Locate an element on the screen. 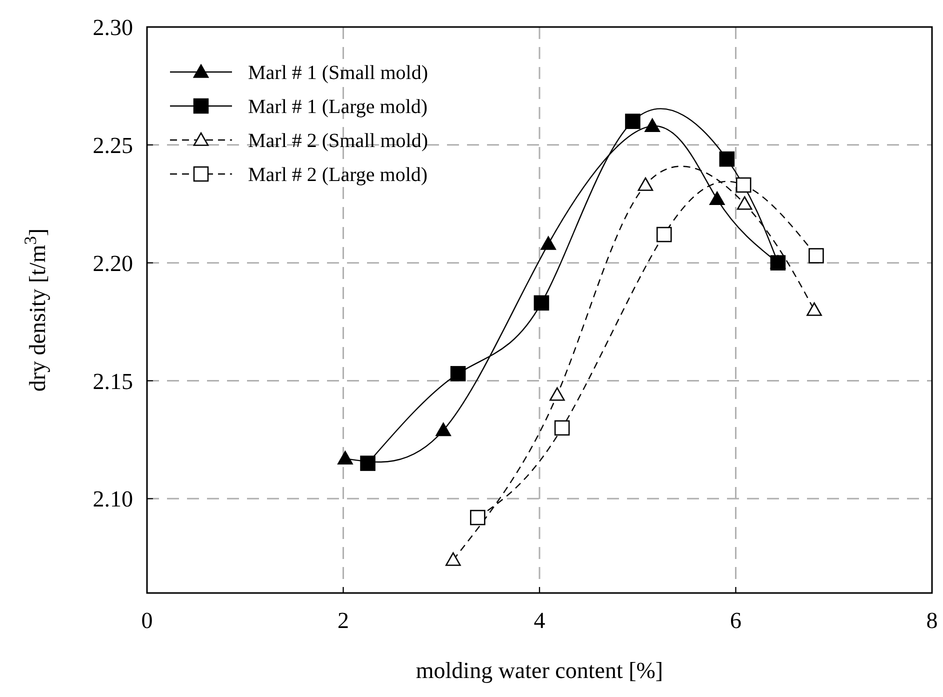 The height and width of the screenshot is (697, 943). y-tick-label: 2.25 is located at coordinates (112, 145).